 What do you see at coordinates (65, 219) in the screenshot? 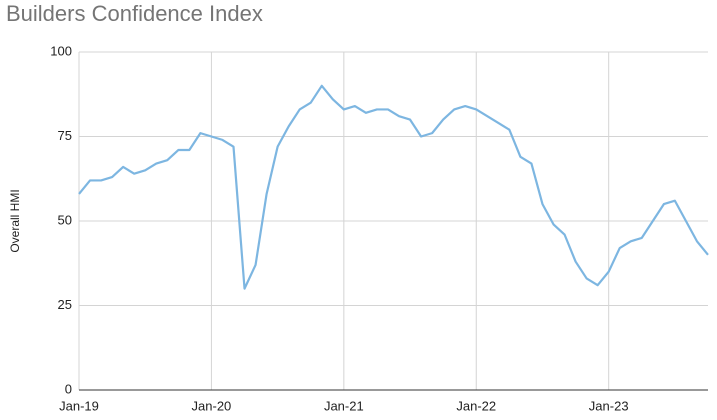
I see `y-tick-label: 50` at bounding box center [65, 219].